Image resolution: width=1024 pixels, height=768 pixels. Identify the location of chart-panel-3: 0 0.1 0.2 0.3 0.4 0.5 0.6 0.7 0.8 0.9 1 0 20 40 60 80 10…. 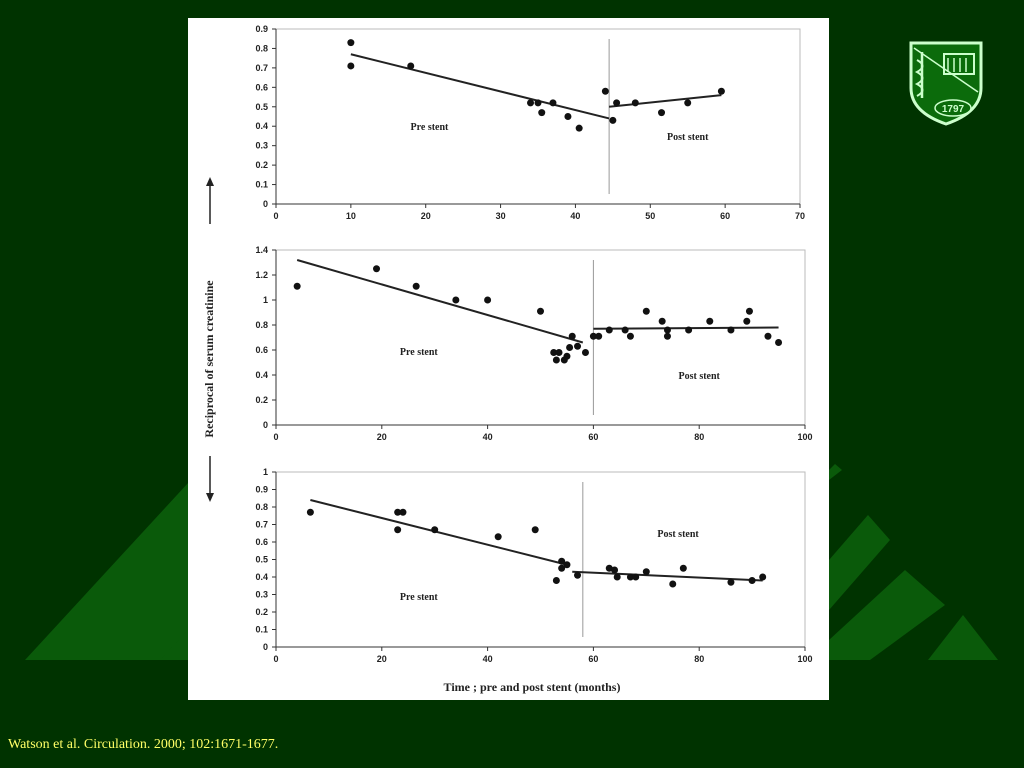
(533, 565).